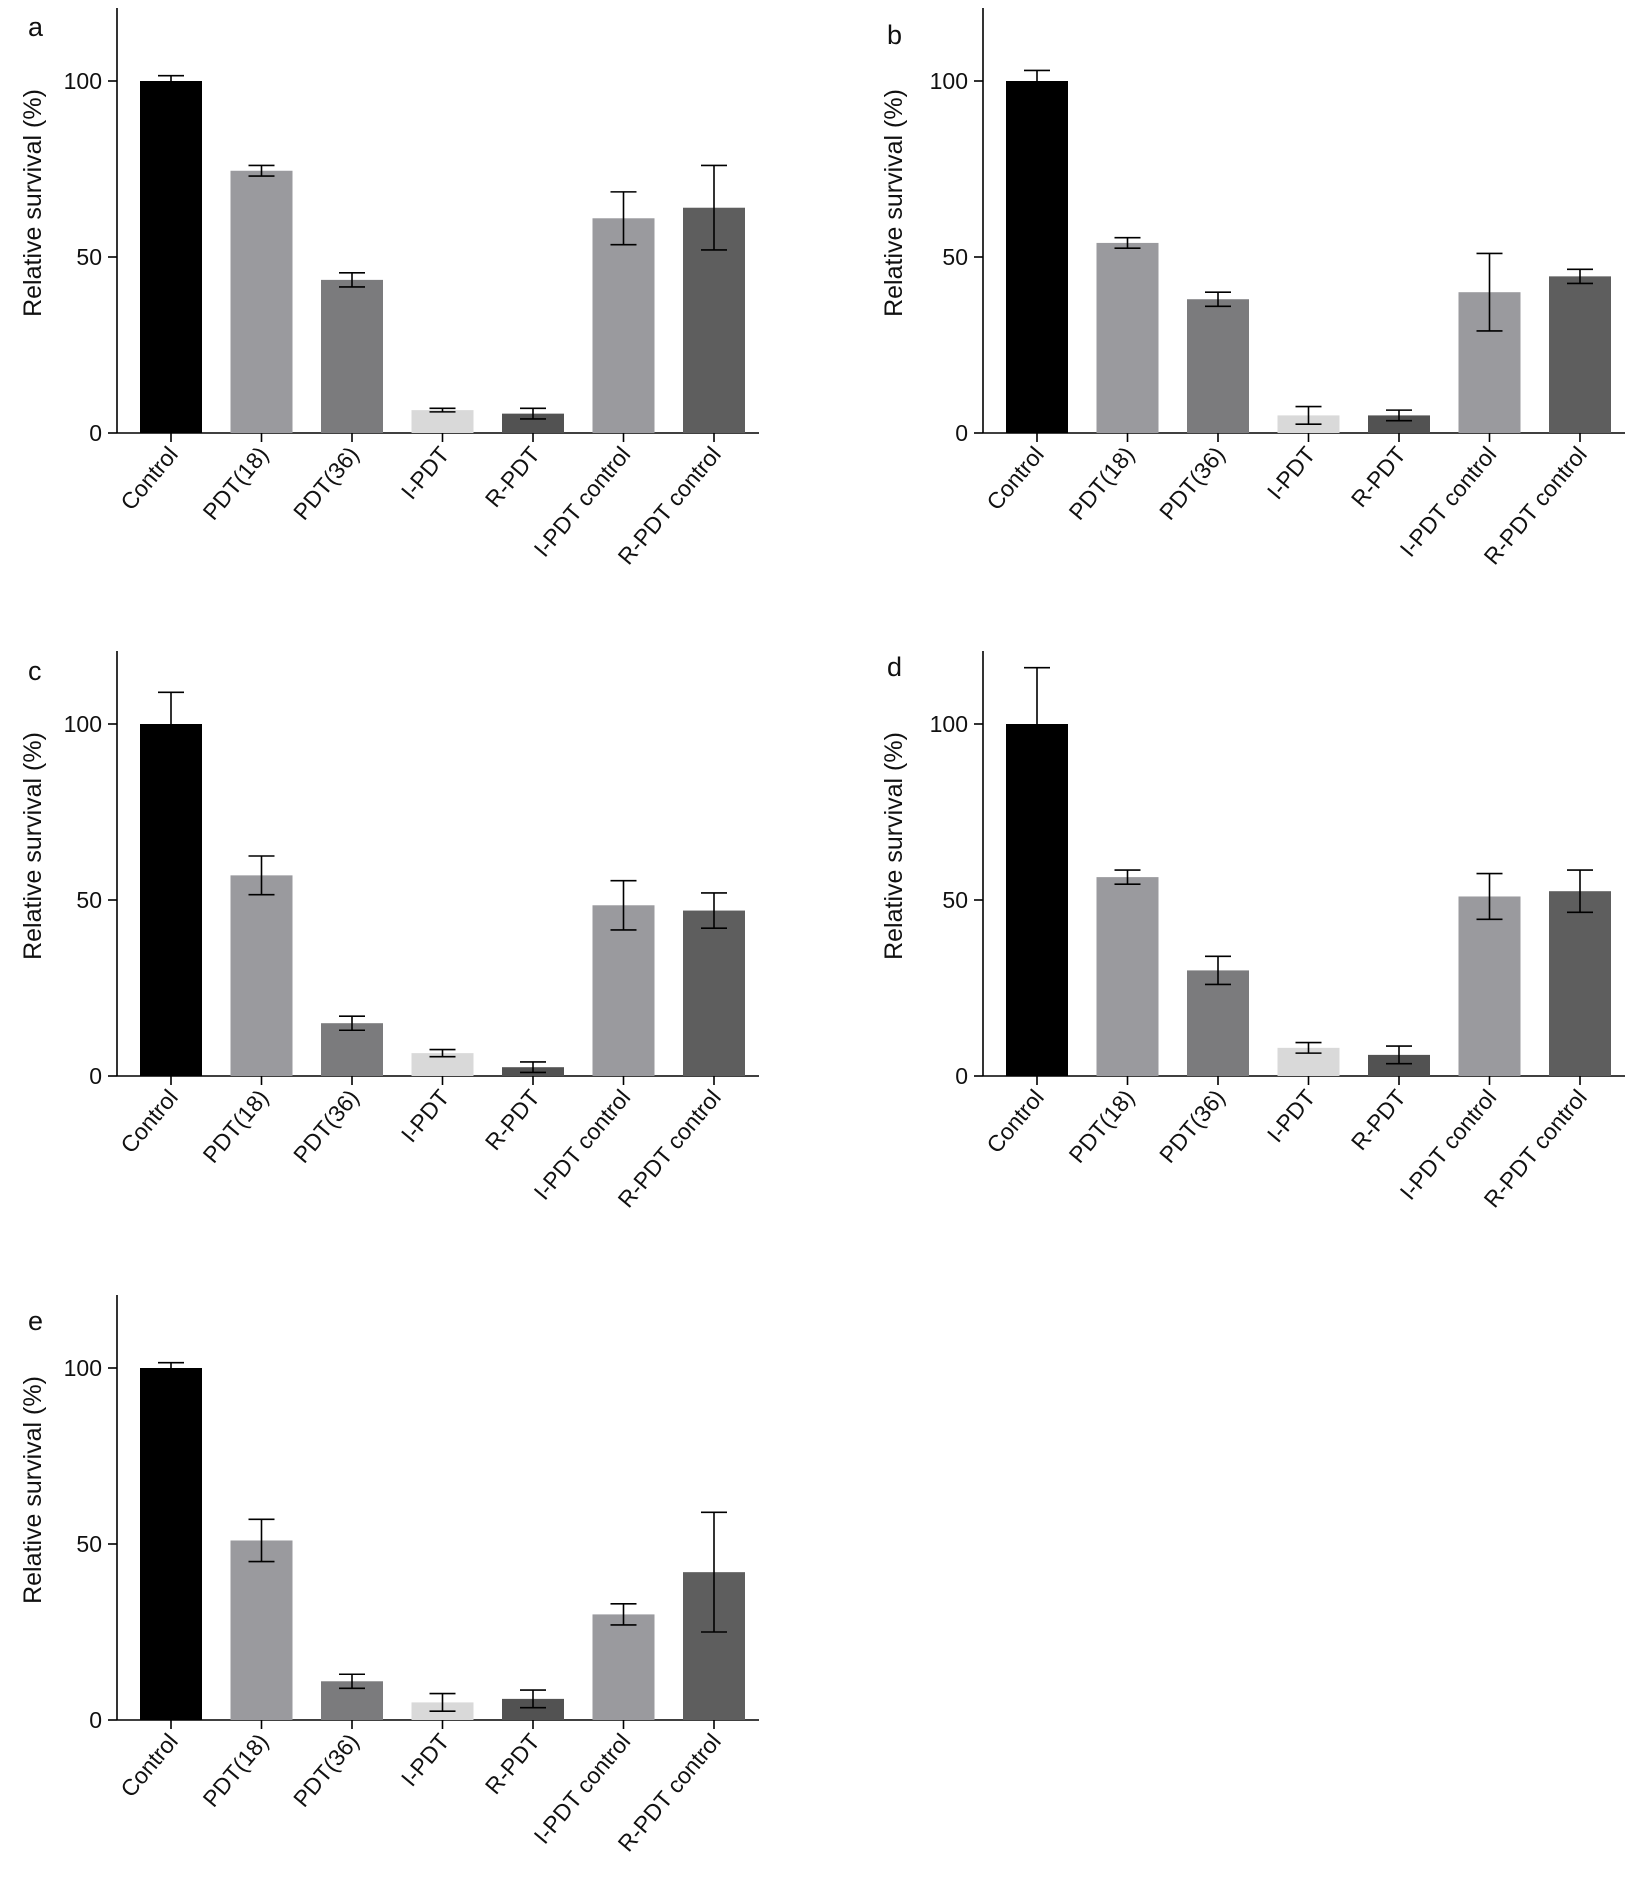 The height and width of the screenshot is (1891, 1638). Describe the element at coordinates (35, 671) in the screenshot. I see `panel-letter: c` at that location.